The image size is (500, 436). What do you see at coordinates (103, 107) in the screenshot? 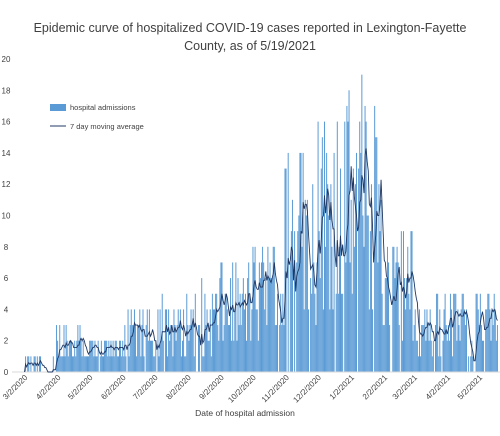
I see `legend-label-admissions: hospital admissions` at bounding box center [103, 107].